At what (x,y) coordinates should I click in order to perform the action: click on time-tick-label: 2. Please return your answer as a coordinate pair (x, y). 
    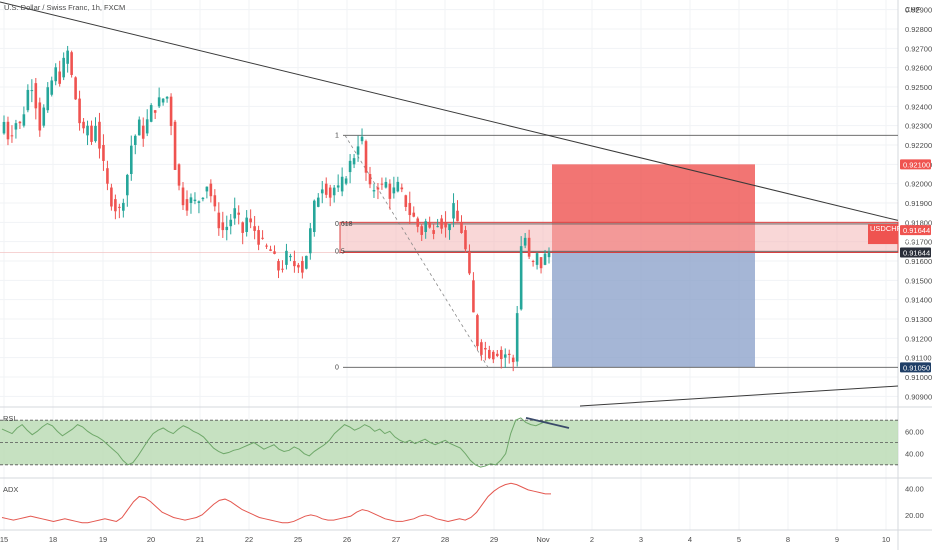
    Looking at the image, I should click on (592, 539).